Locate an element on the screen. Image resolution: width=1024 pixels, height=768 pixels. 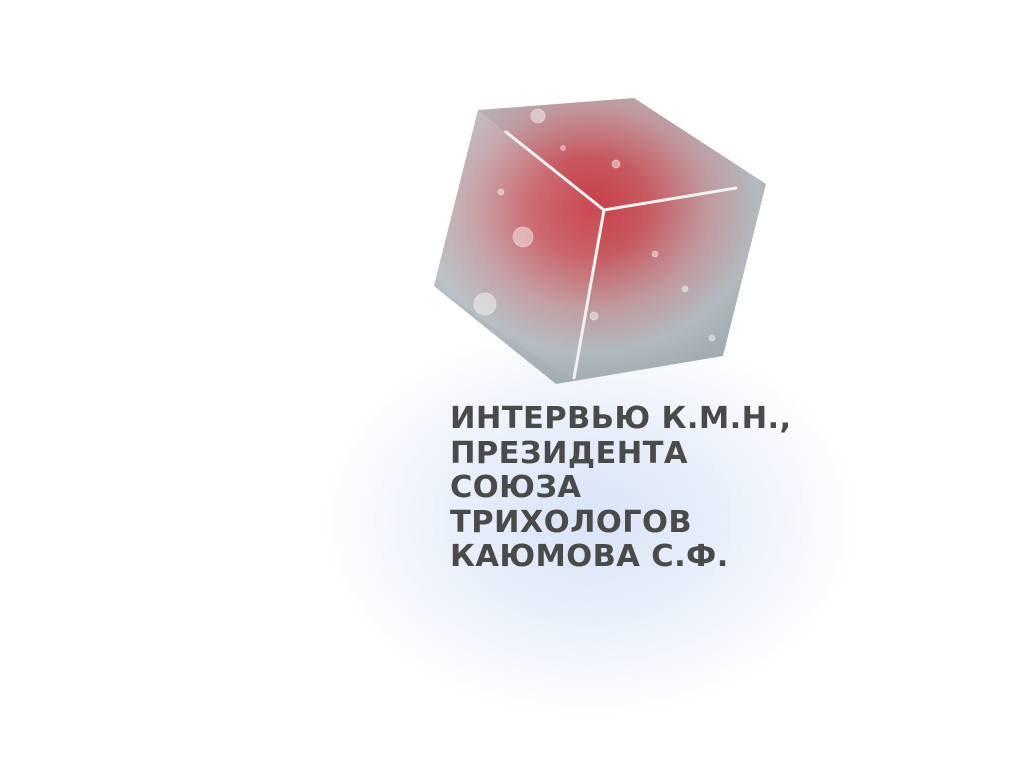
headline-line: КАЮМОВА С.Ф. is located at coordinates (589, 556).